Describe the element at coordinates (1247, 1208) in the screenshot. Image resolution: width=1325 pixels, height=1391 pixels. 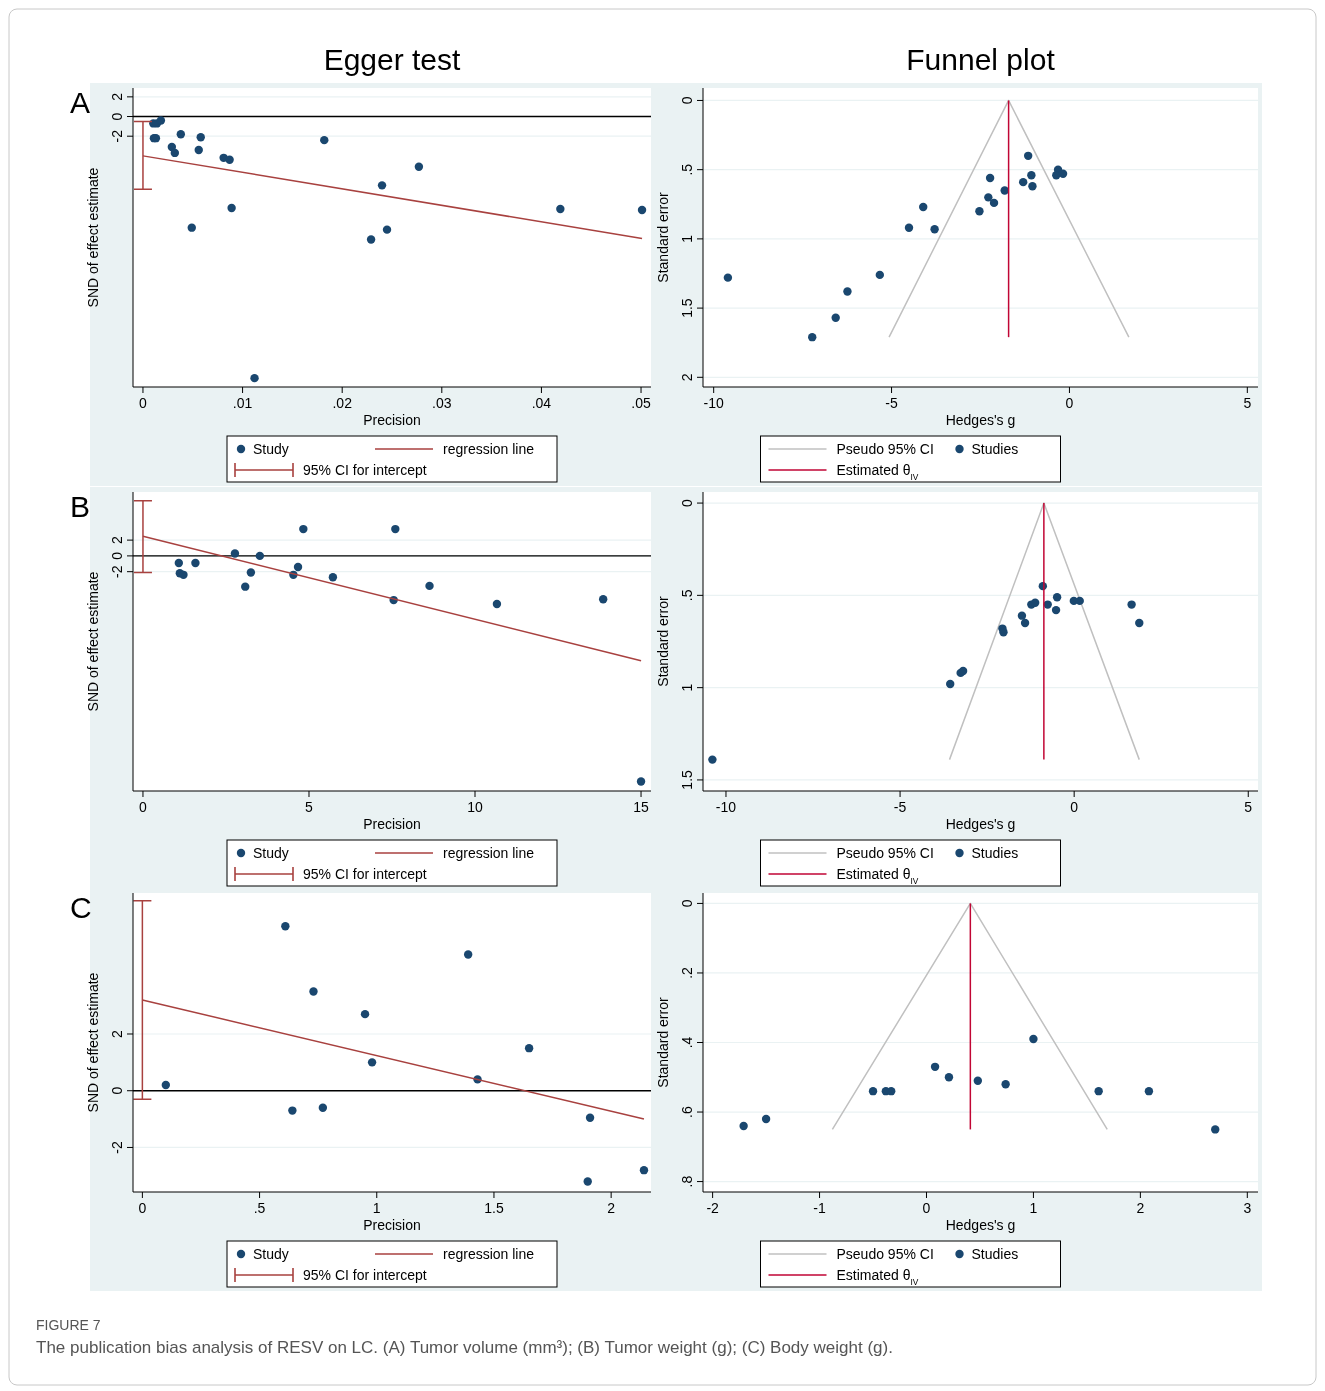
I see `x-tick-label: 3` at that location.